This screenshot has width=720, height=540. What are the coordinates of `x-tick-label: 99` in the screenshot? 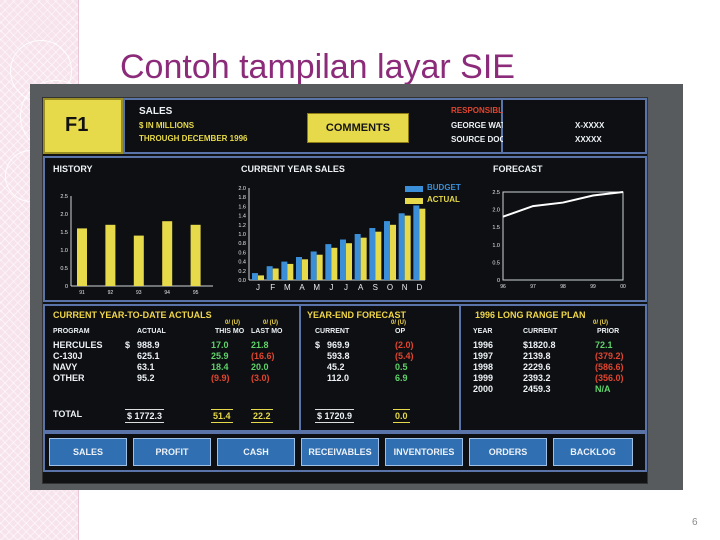 It's located at (593, 287).